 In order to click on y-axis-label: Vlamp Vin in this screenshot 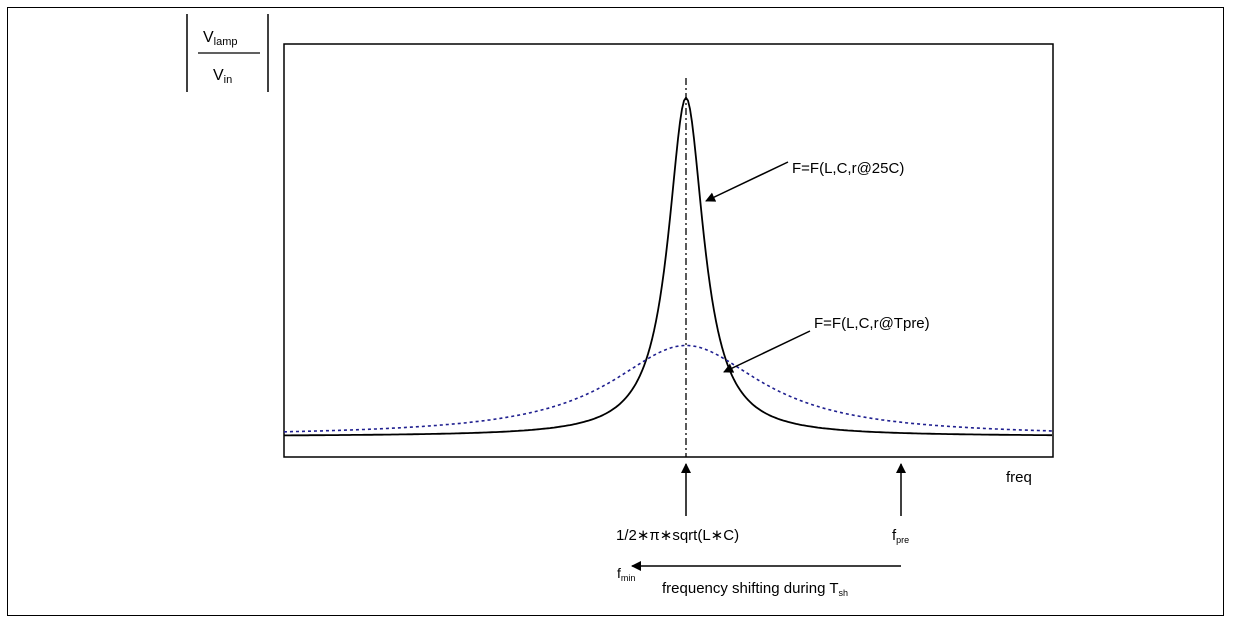, I will do `click(227, 53)`.